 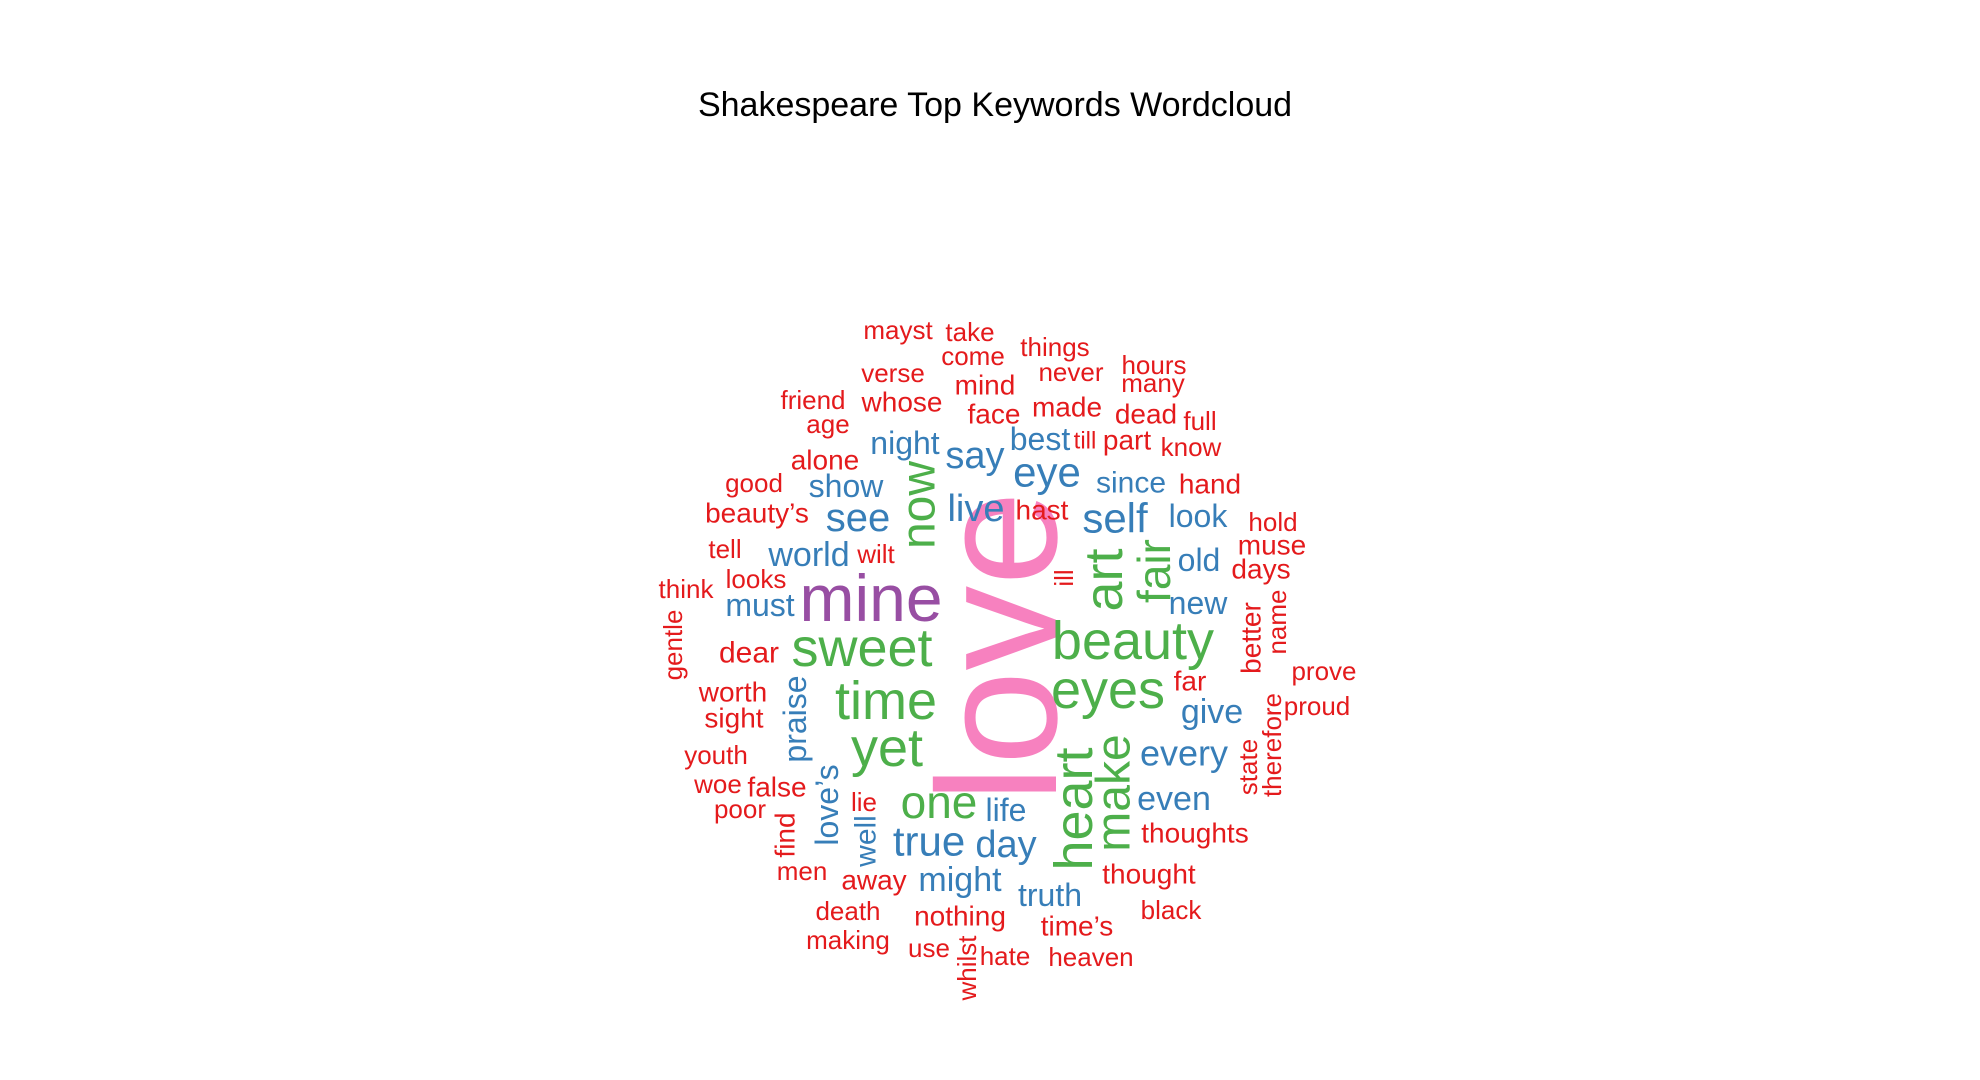 I want to click on word-label: praise, so click(x=795, y=718).